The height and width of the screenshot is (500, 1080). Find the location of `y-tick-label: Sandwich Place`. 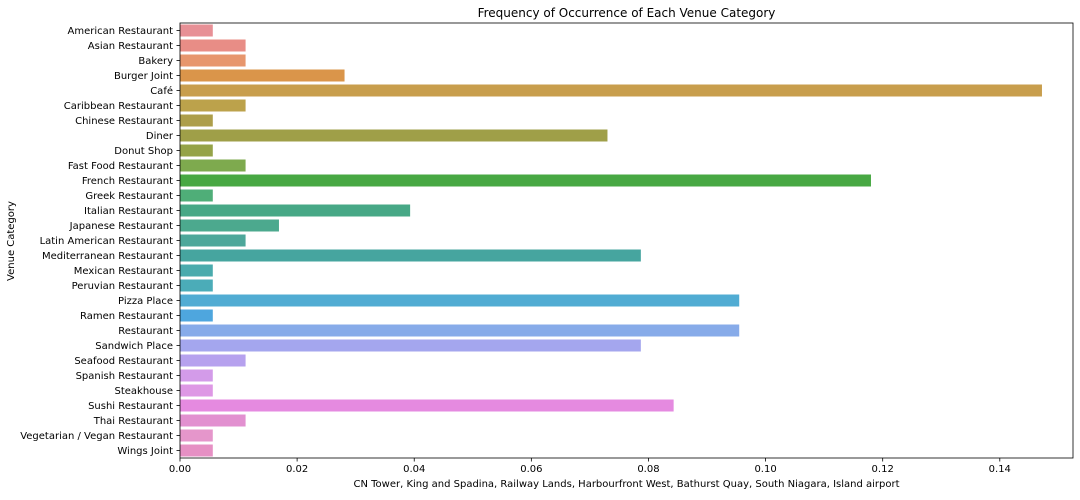

y-tick-label: Sandwich Place is located at coordinates (134, 346).